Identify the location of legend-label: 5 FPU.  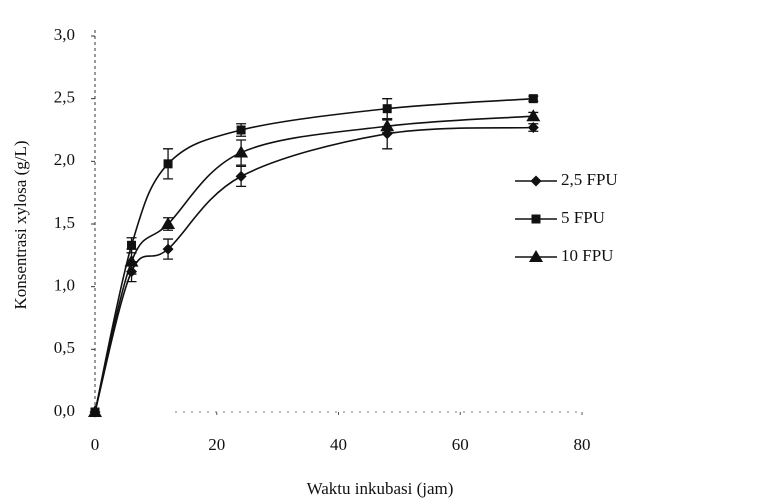
(583, 217).